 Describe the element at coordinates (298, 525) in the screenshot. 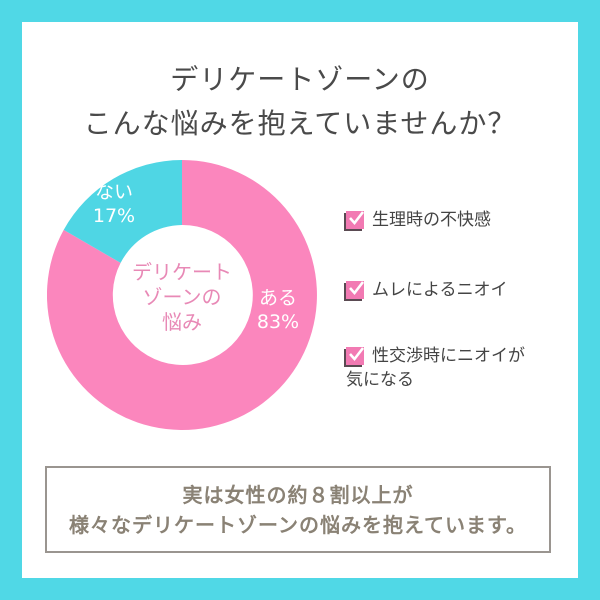

I see `summary-line-2: 様々なデリケートゾーンの悩みを抱えています。` at that location.